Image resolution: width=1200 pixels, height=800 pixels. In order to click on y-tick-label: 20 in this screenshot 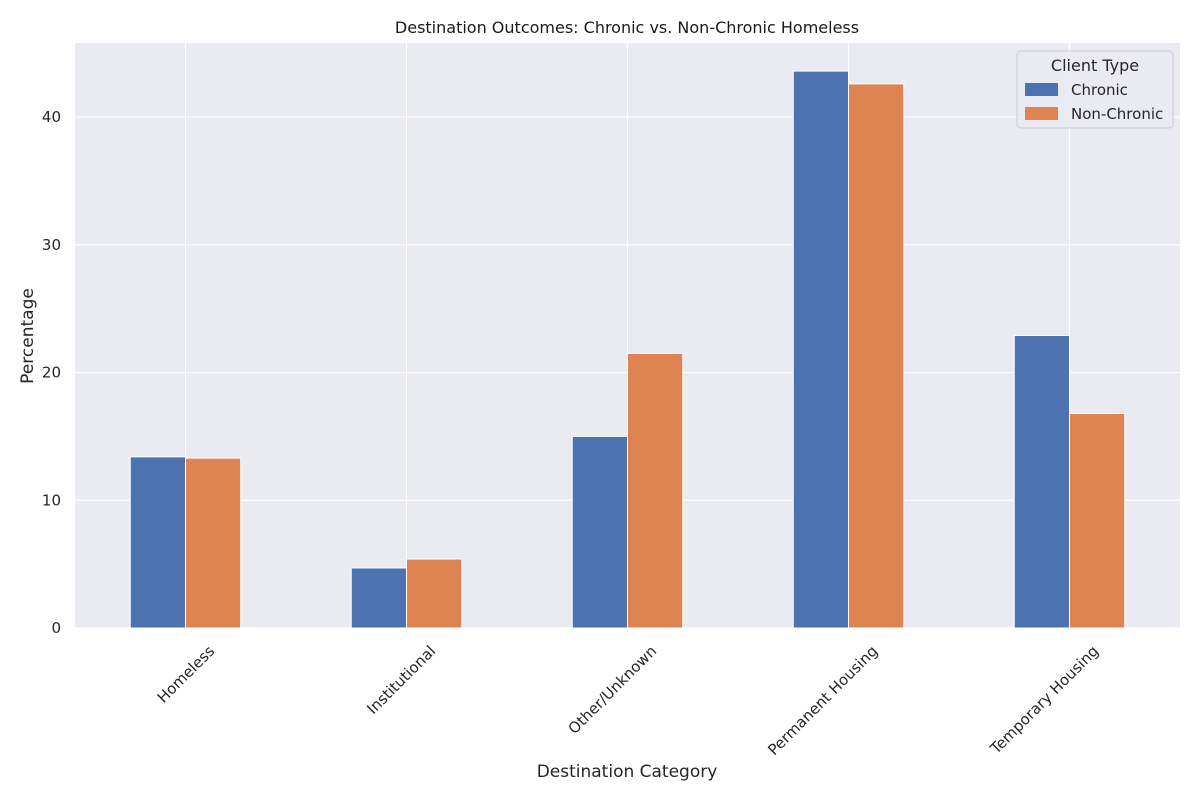, I will do `click(51, 373)`.